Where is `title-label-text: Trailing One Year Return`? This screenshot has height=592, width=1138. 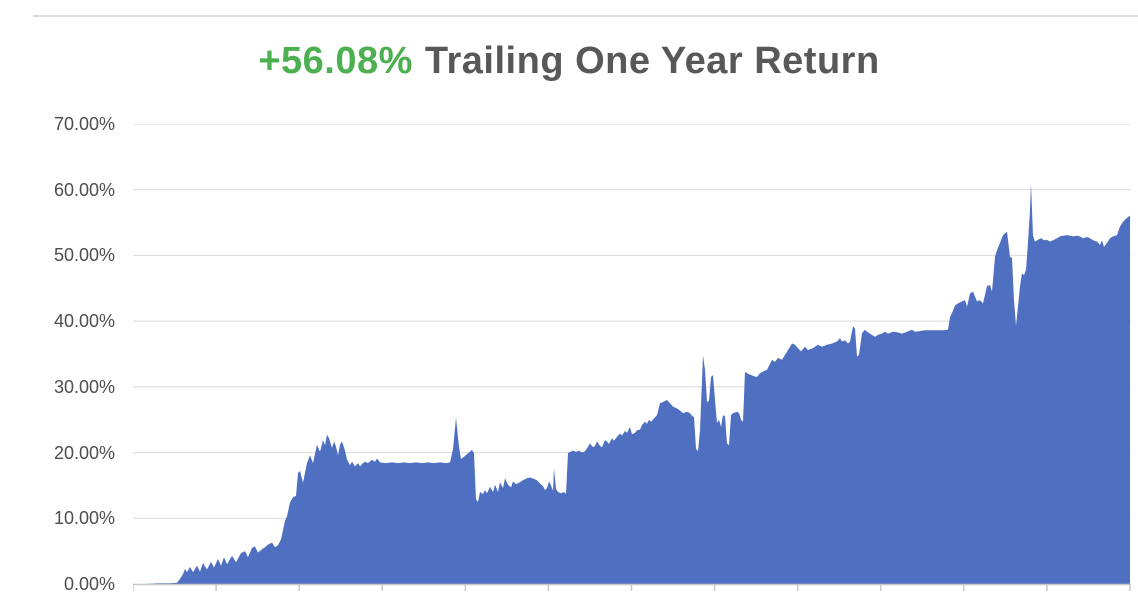 title-label-text: Trailing One Year Return is located at coordinates (652, 61).